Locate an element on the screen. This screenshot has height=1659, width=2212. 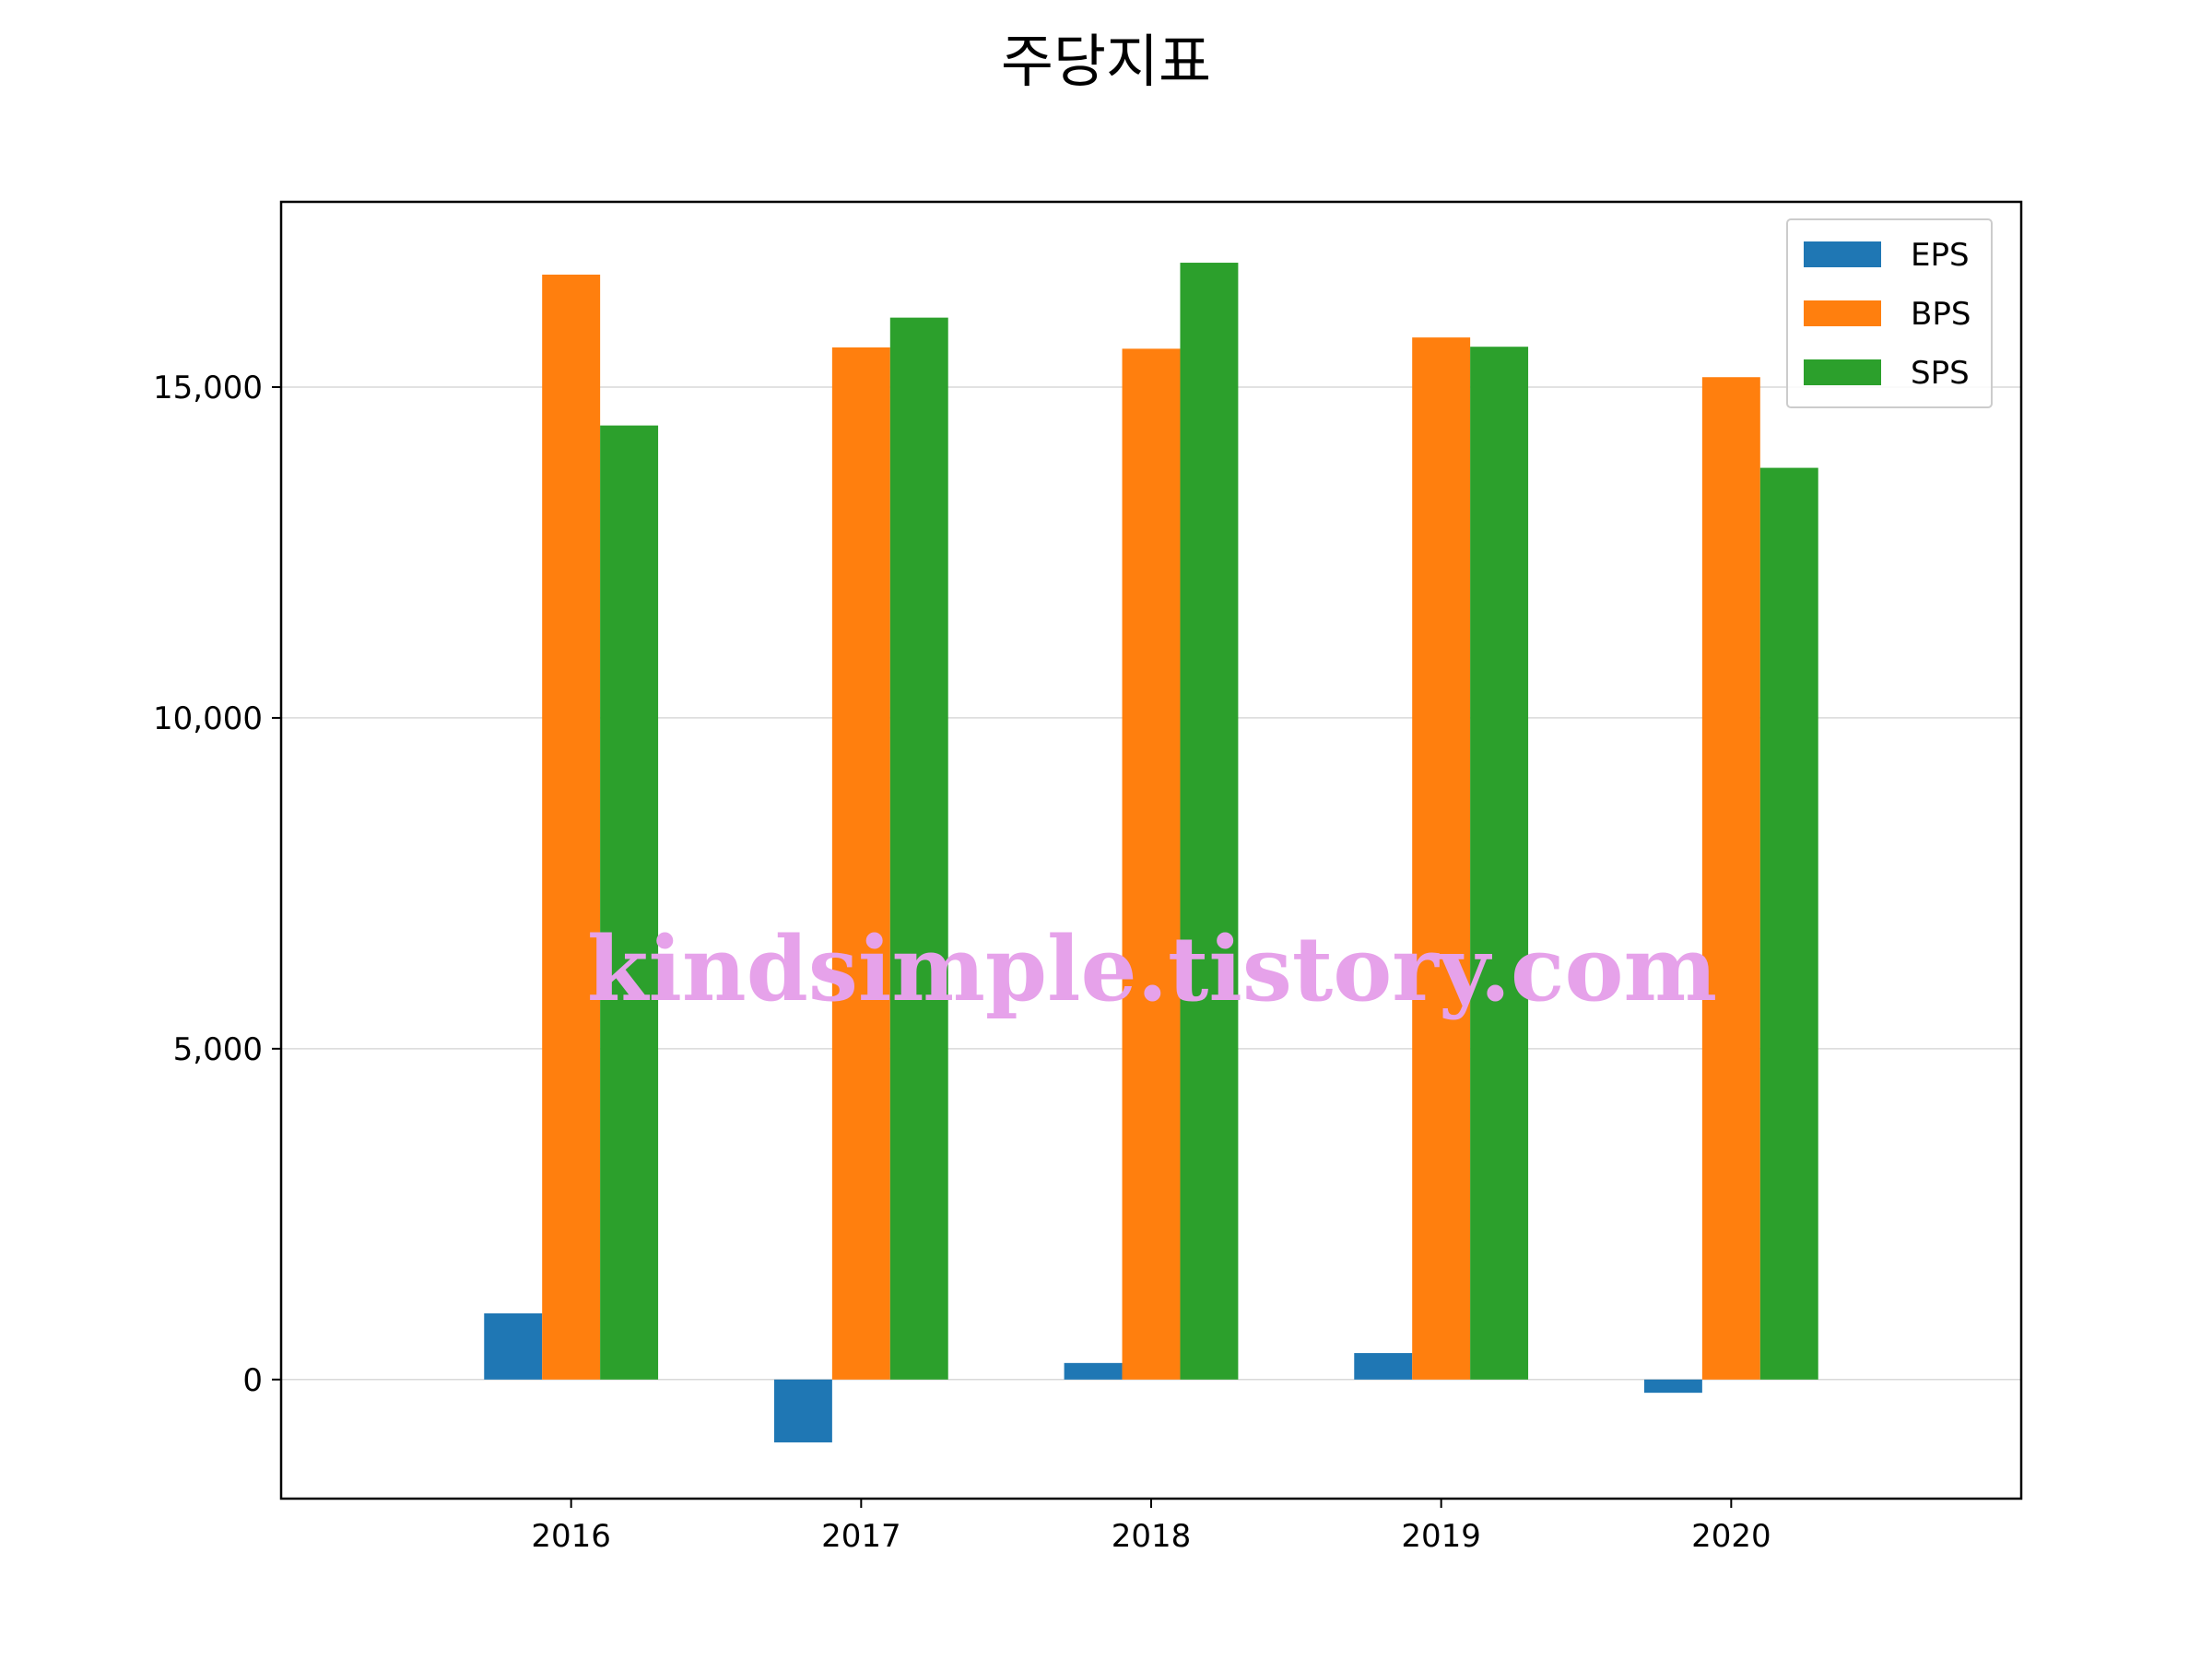
y-tick-label: 0 is located at coordinates (252, 1380).